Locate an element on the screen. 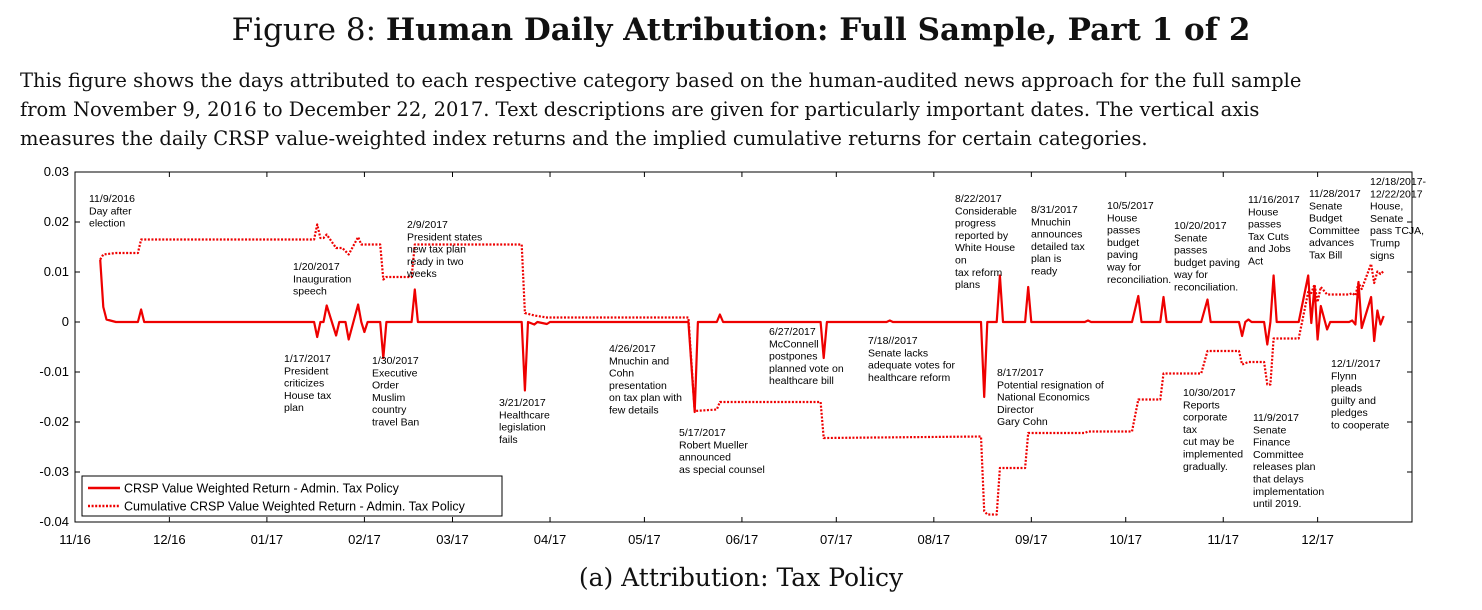  x-tick-label: 05/17 is located at coordinates (644, 539).